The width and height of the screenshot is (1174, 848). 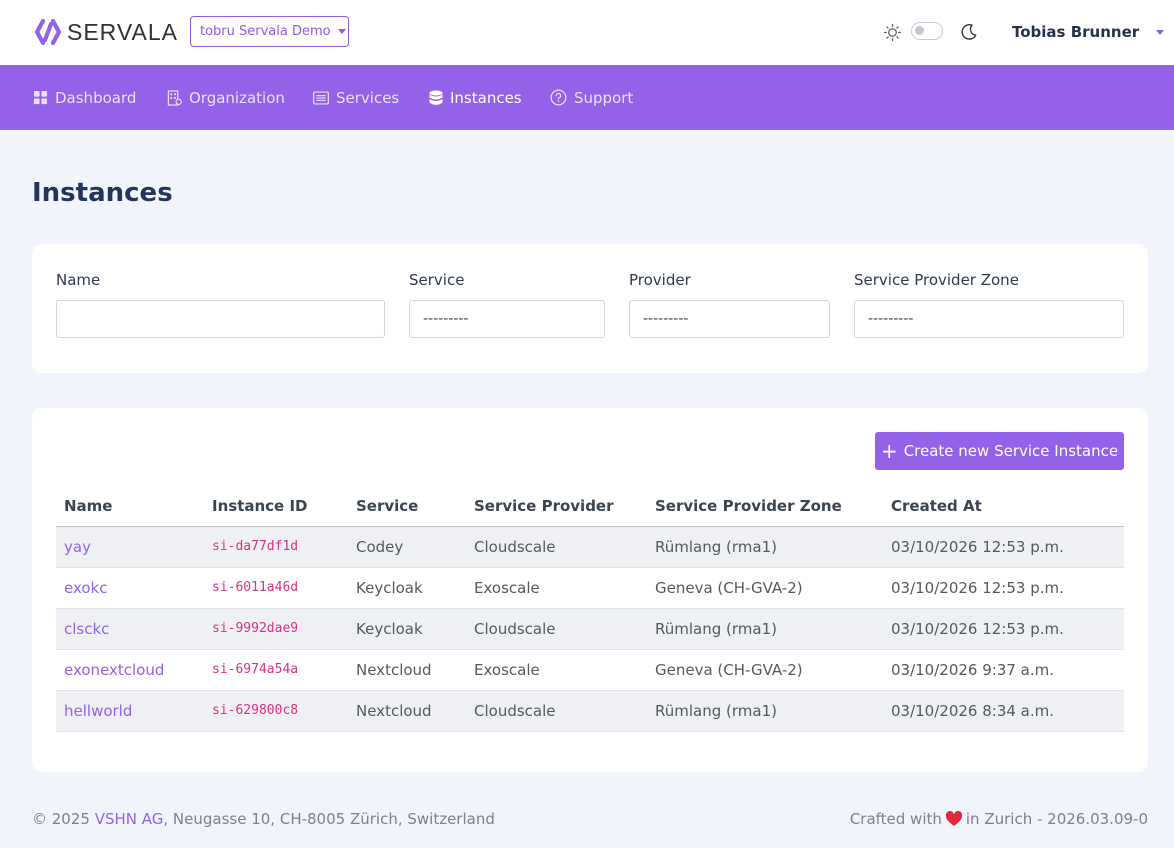 I want to click on instance-created-at: 03/10/2026 8:34 a.m., so click(x=1003, y=711).